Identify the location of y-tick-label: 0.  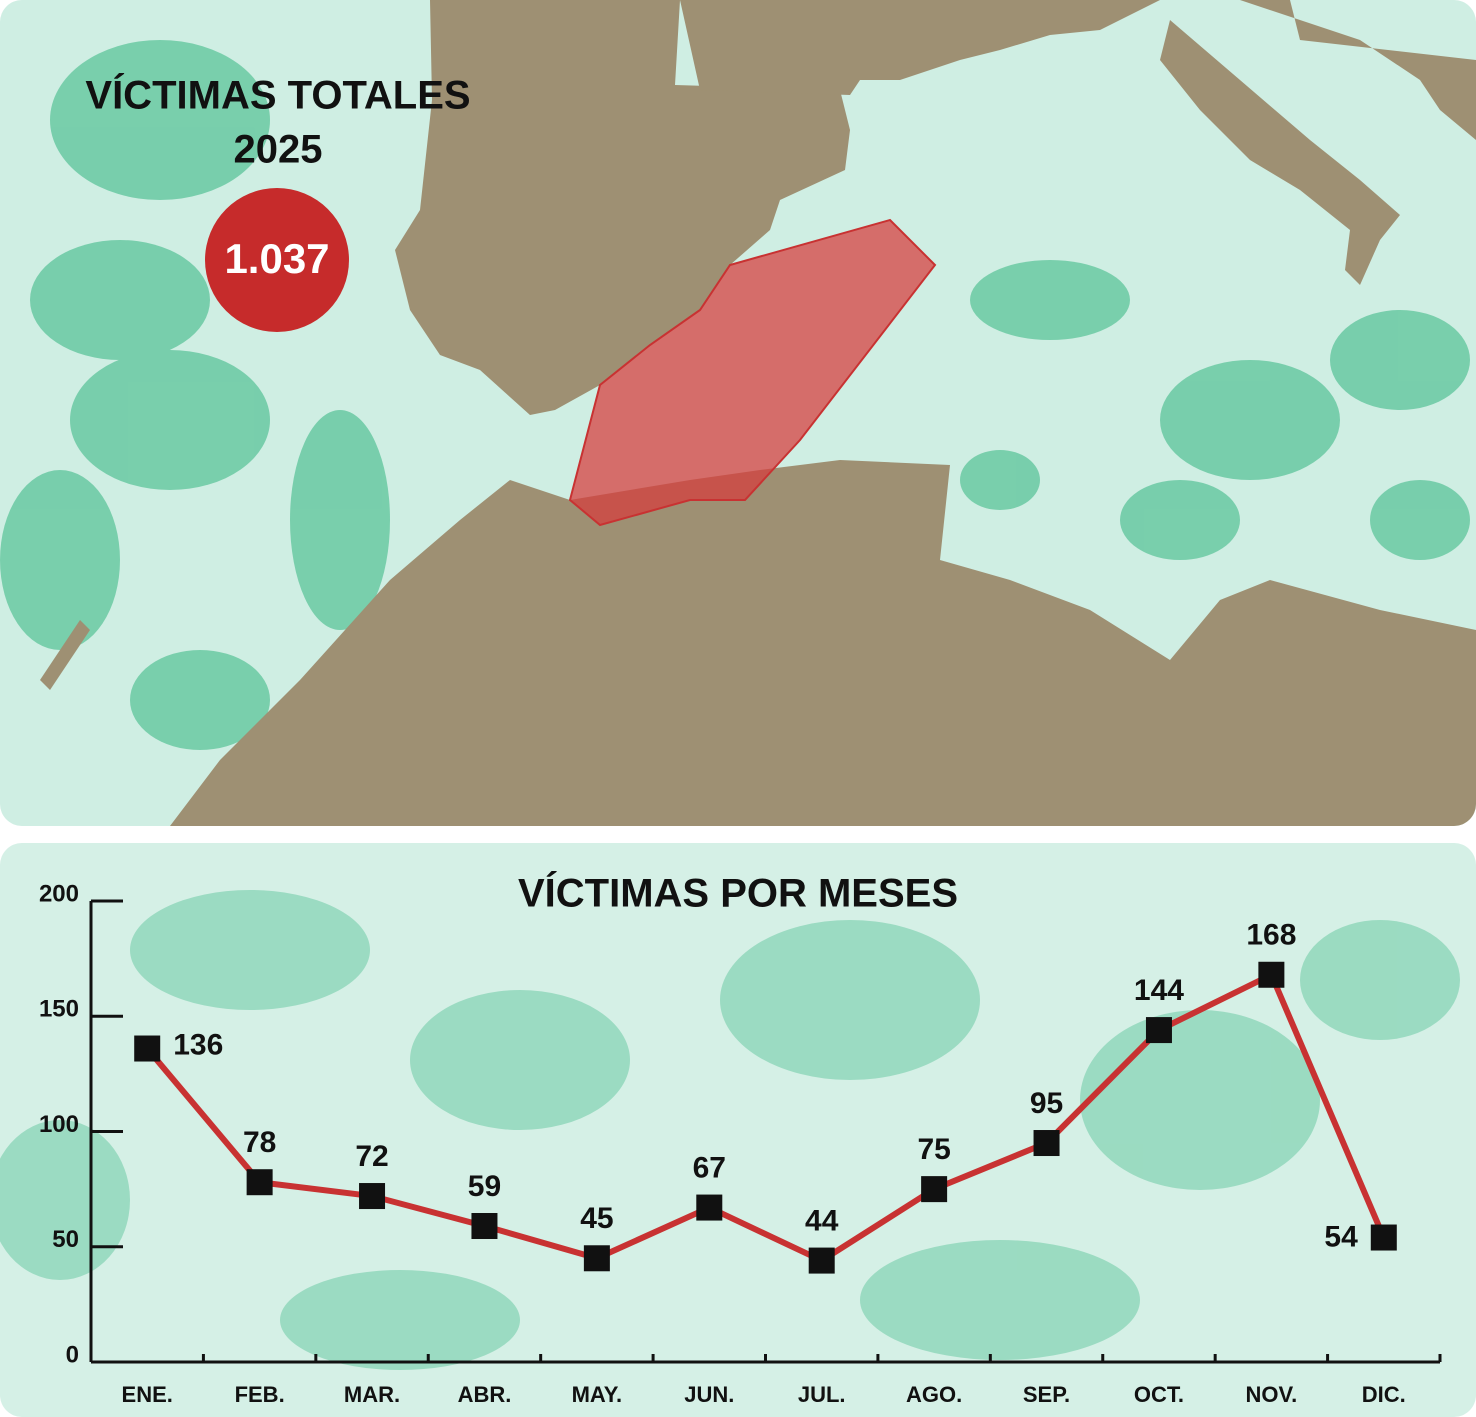
(72, 1354).